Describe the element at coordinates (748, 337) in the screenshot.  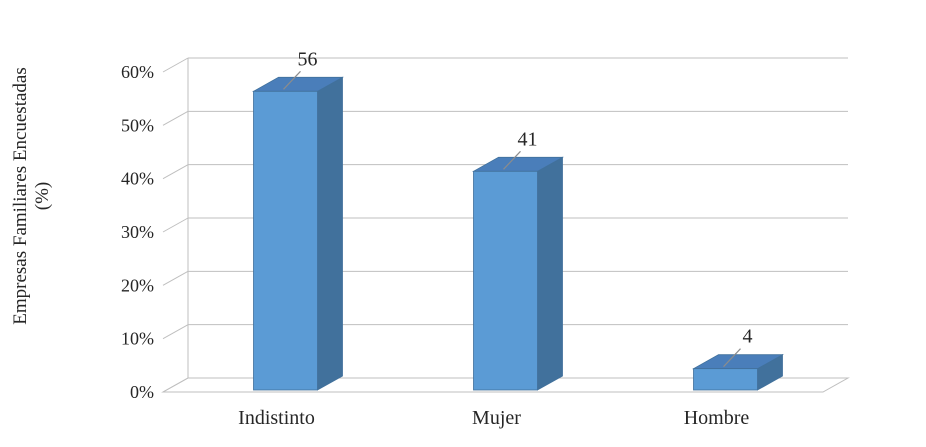
I see `data-label: 4` at that location.